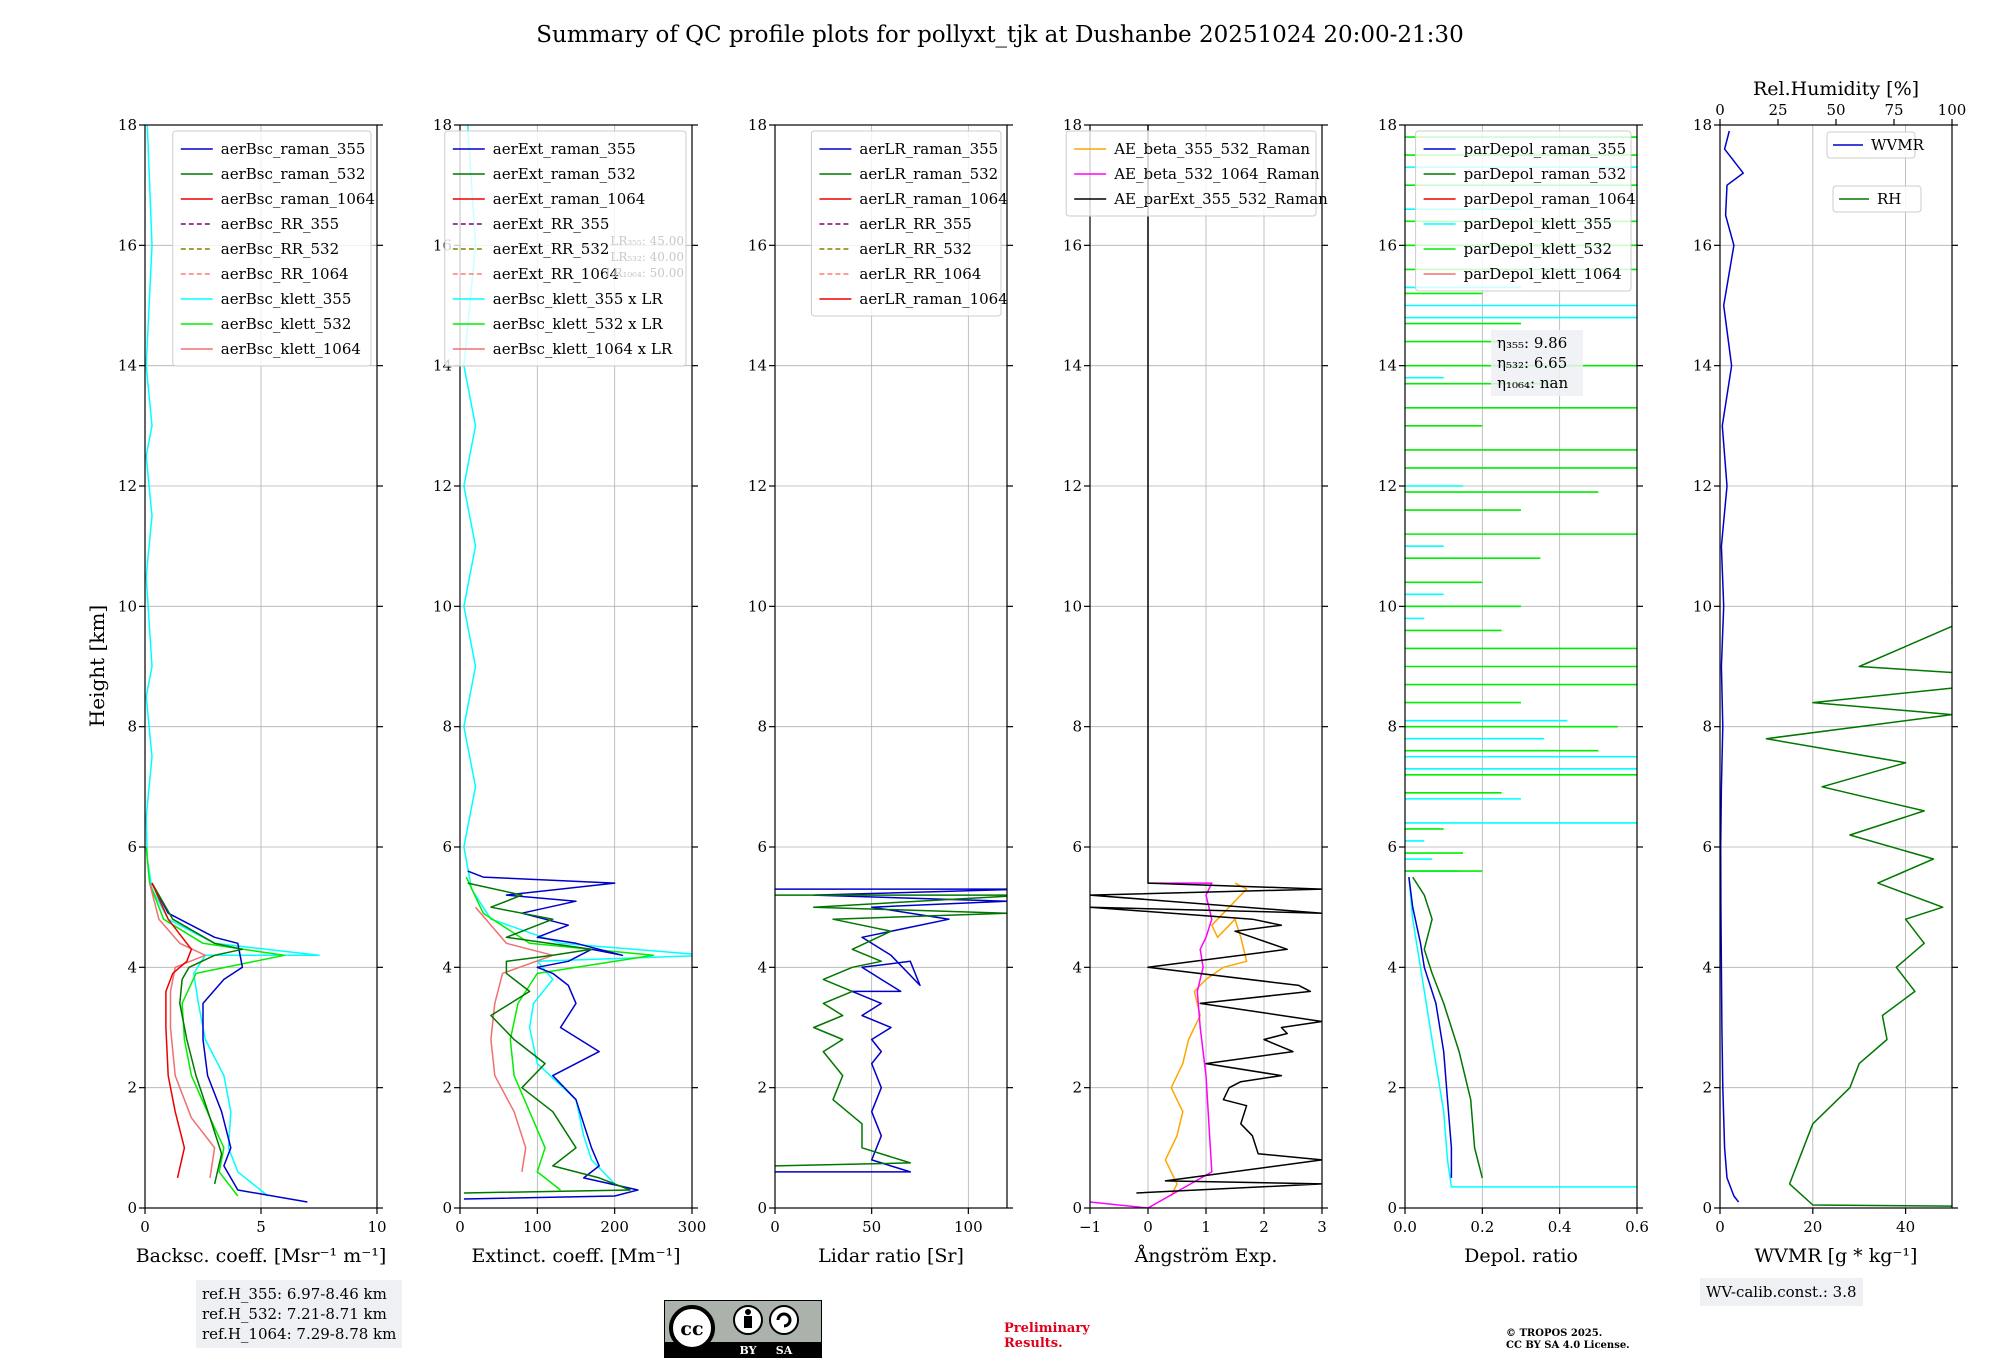  What do you see at coordinates (285, 274) in the screenshot?
I see `legend-label-aerBsc_RR_1064: aerBsc_RR_1064` at bounding box center [285, 274].